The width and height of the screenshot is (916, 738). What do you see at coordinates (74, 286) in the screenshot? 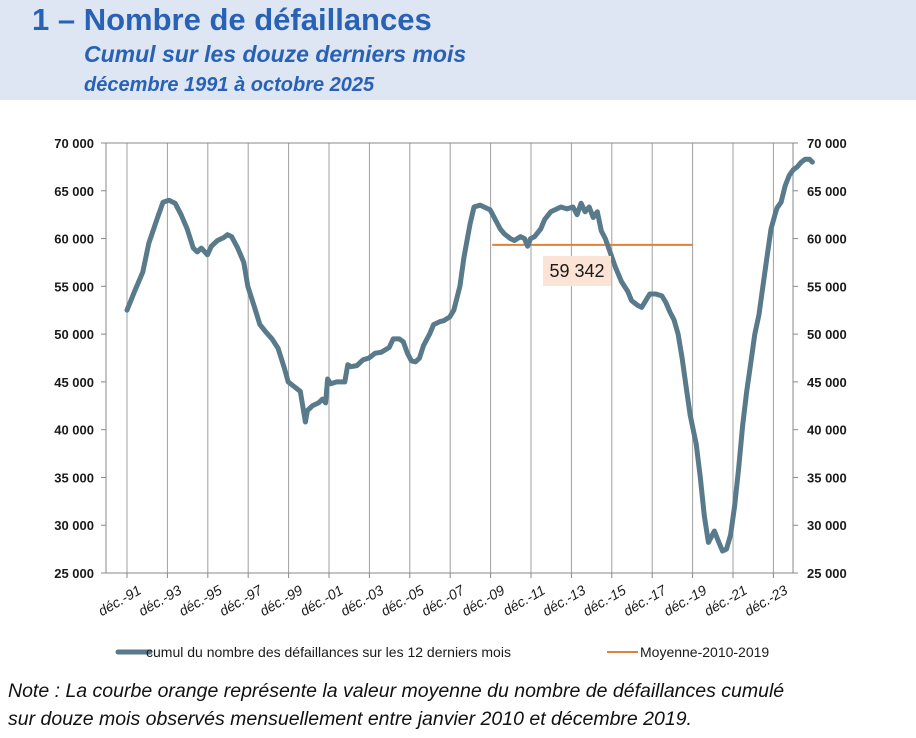
I see `y-tick-label-left: 55 000` at bounding box center [74, 286].